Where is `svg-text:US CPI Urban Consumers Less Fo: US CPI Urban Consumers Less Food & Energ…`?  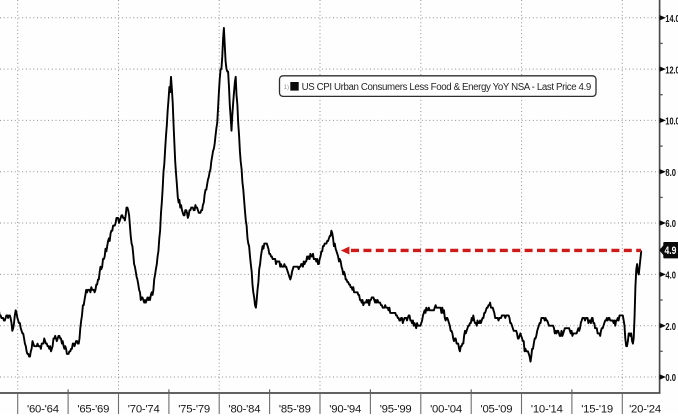
svg-text:US CPI Urban Consumers Less Fo: US CPI Urban Consumers Less Food & Energ… is located at coordinates (446, 87).